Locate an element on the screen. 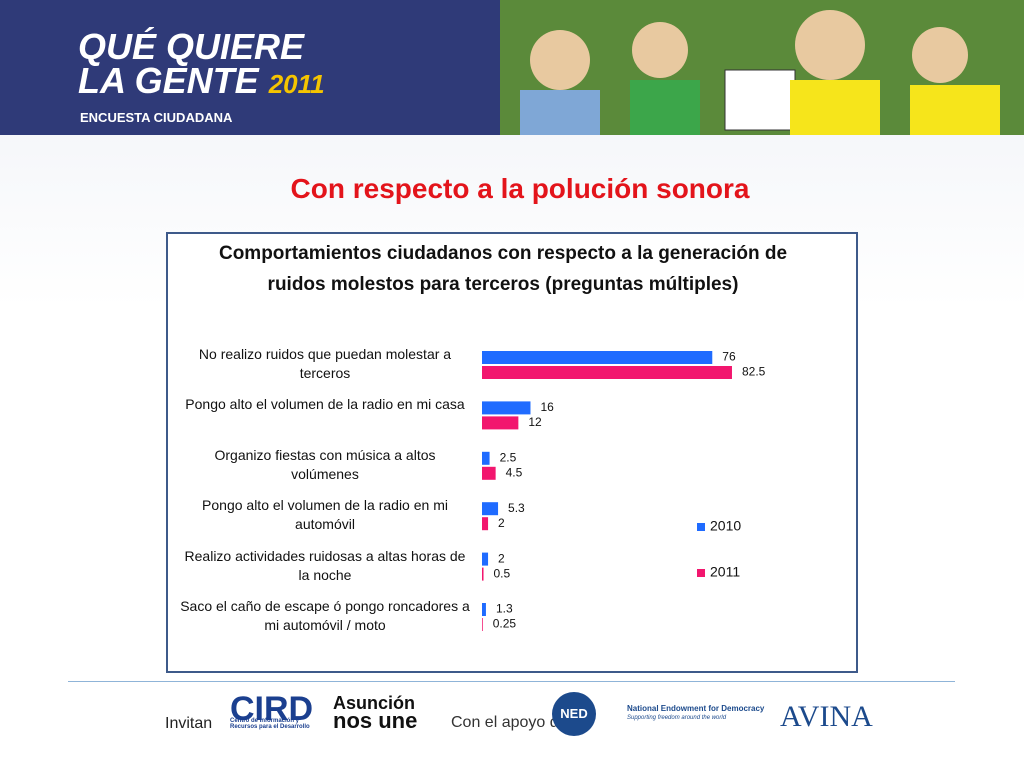 Image resolution: width=1024 pixels, height=768 pixels. header-title-line: QUÉ QUIERE is located at coordinates (191, 46).